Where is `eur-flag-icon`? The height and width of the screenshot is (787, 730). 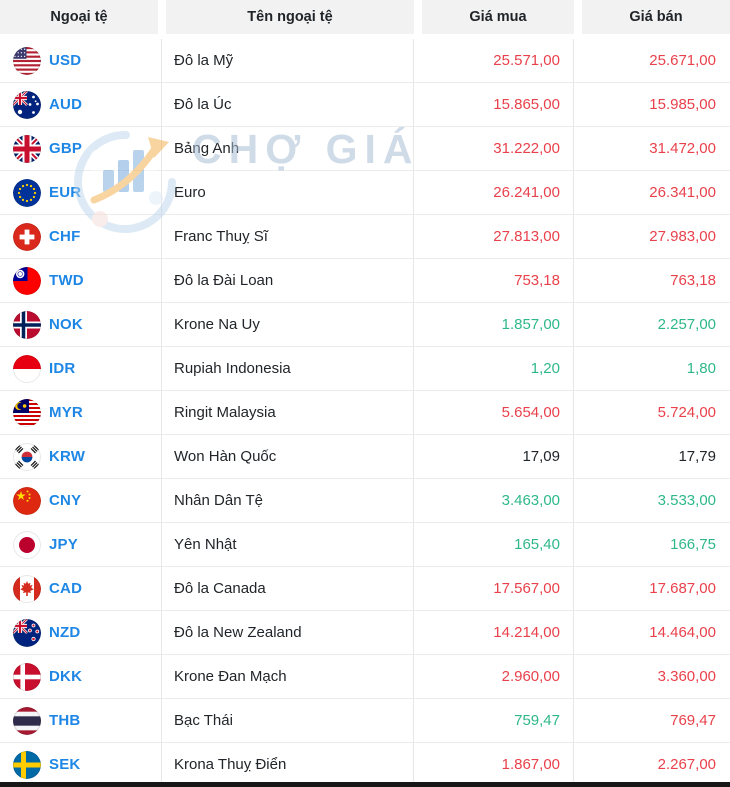
eur-flag-icon is located at coordinates (27, 192).